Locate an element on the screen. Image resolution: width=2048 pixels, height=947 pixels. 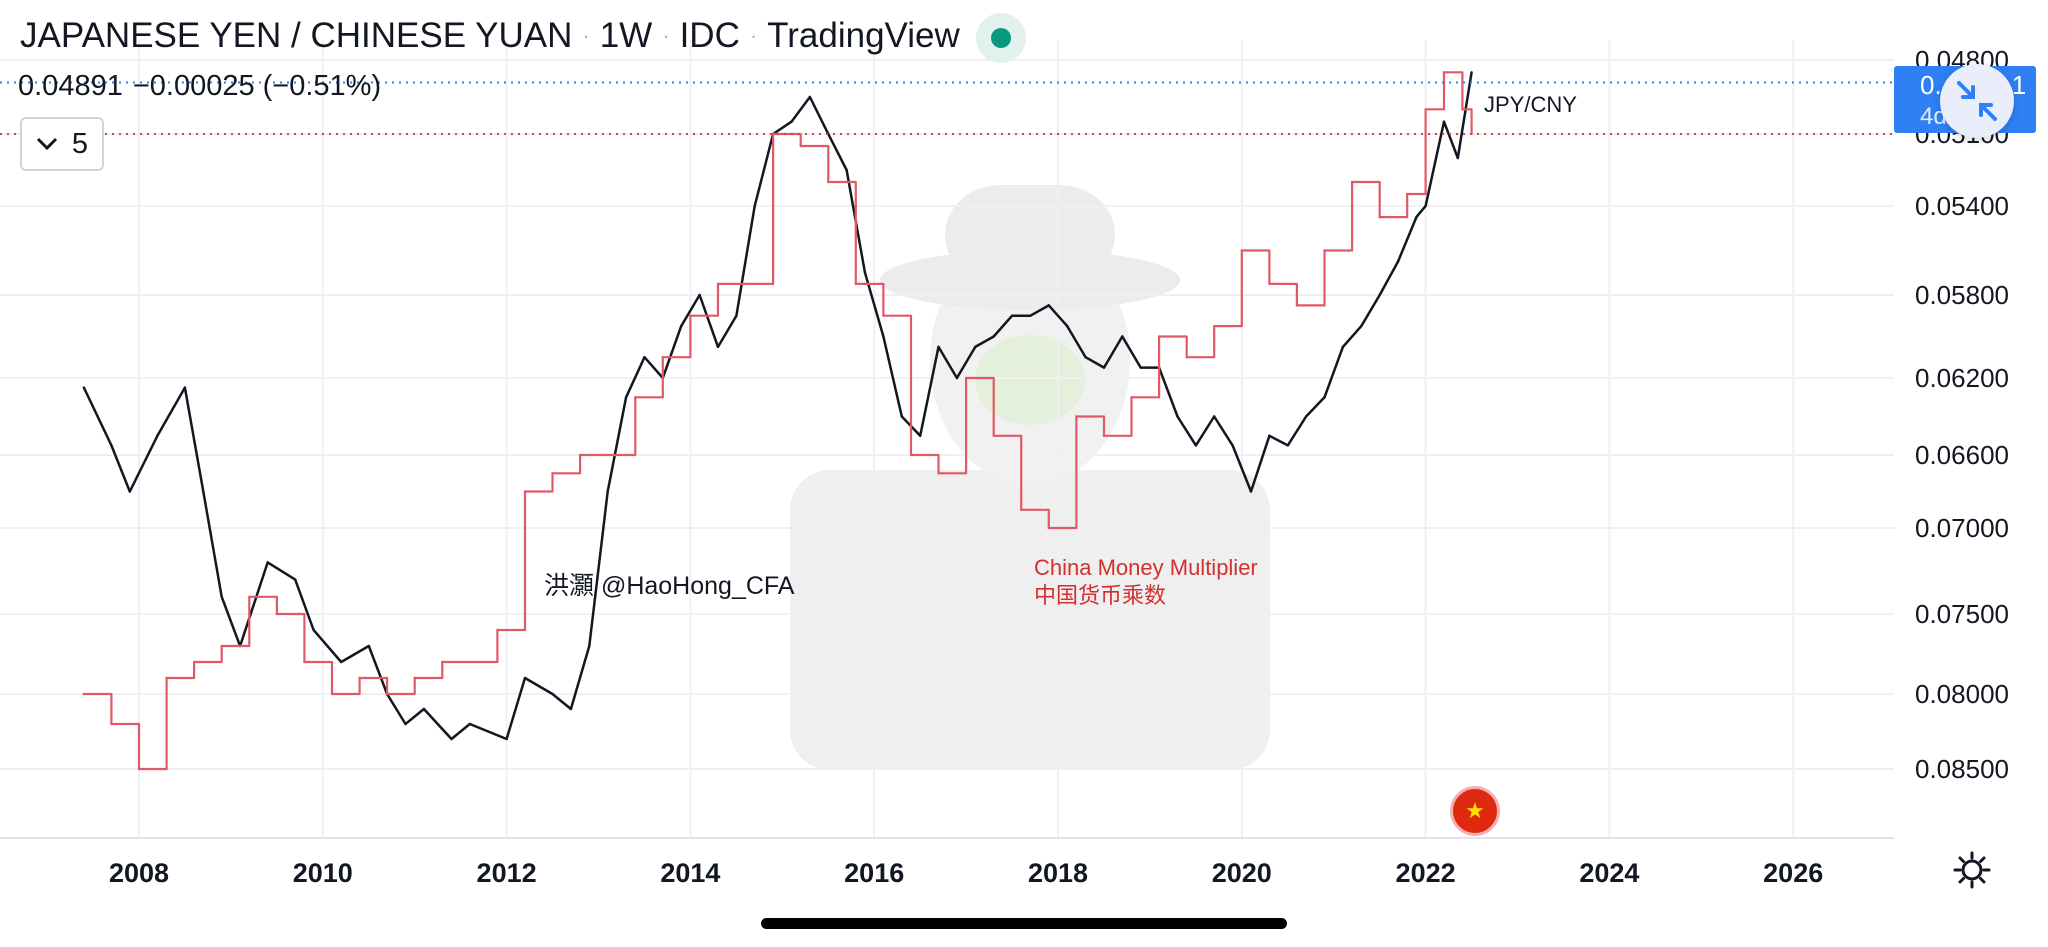
indicators-toggle-button: 5 is located at coordinates (62, 144).